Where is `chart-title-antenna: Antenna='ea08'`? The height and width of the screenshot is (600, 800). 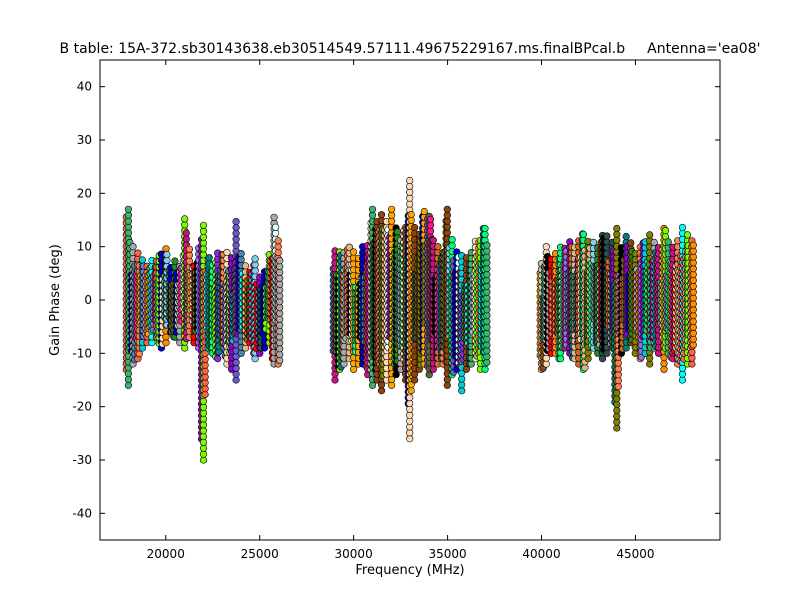
chart-title-antenna: Antenna='ea08' is located at coordinates (703, 49).